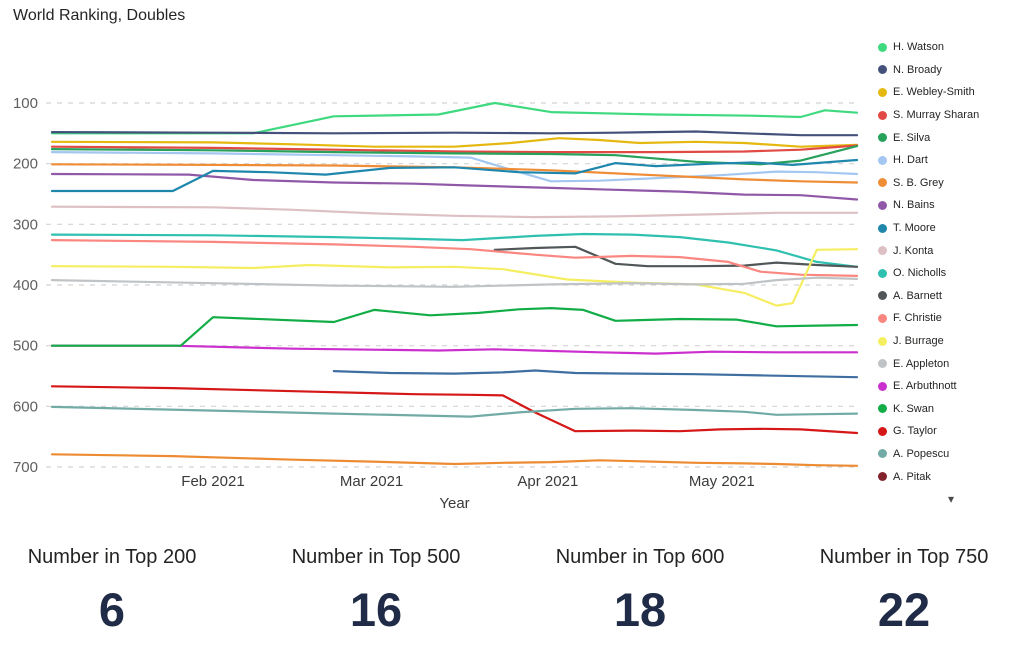 This screenshot has height=660, width=1024. I want to click on kpi-label: Number in Top 600, so click(640, 557).